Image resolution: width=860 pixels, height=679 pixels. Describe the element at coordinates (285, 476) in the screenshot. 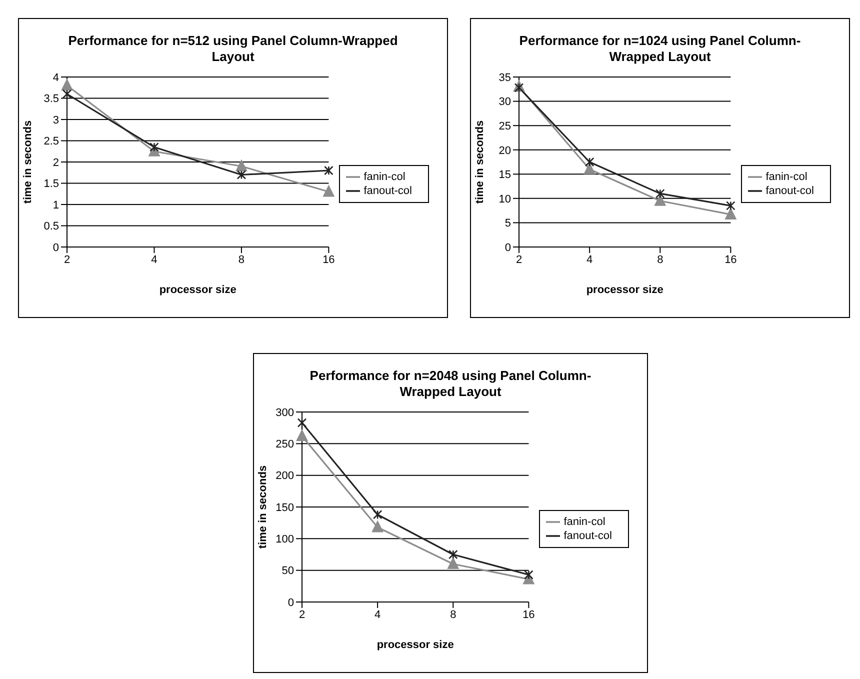

I see `y-tick-label: 200` at that location.